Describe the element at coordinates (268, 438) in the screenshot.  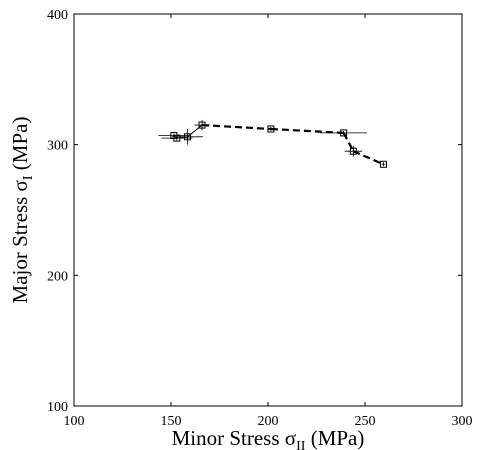
I see `x-axis-label: Minor Stress σII (MPa)` at that location.